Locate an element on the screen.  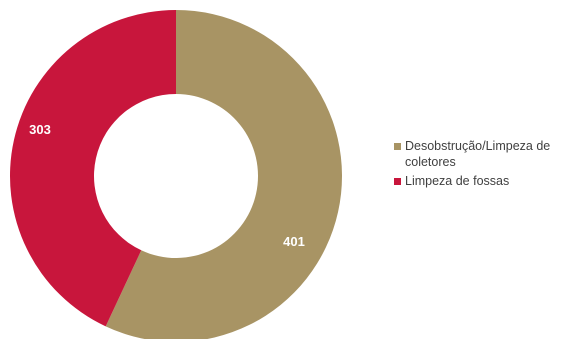
legend-item-limpeza-fossas: Limpeza de fossas is located at coordinates (484, 181).